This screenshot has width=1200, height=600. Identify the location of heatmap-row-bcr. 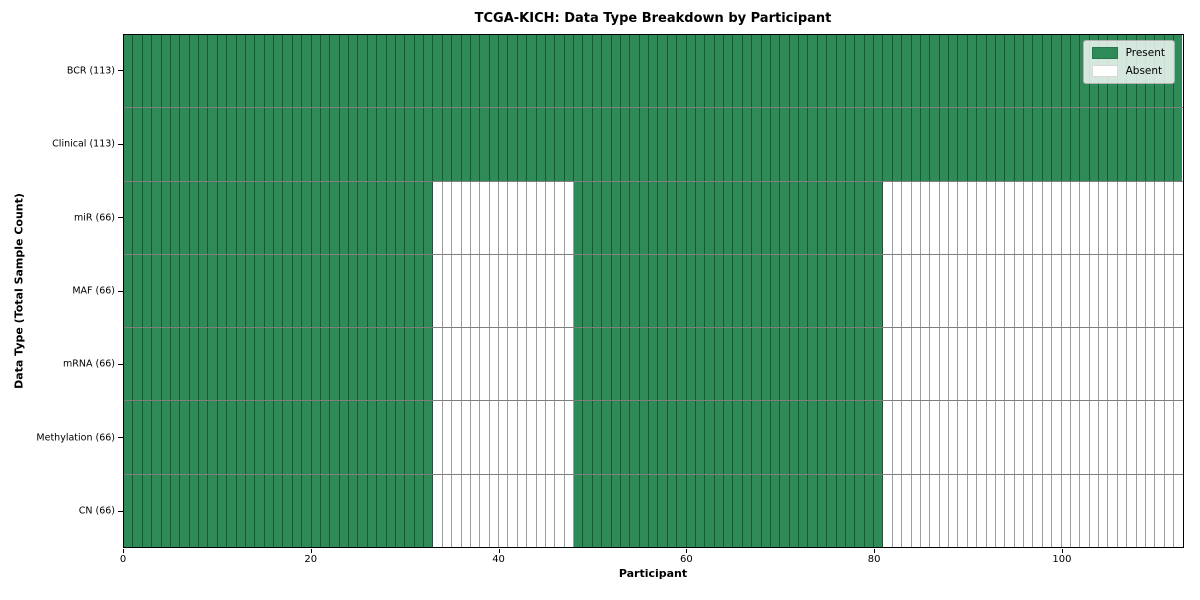
(653, 72).